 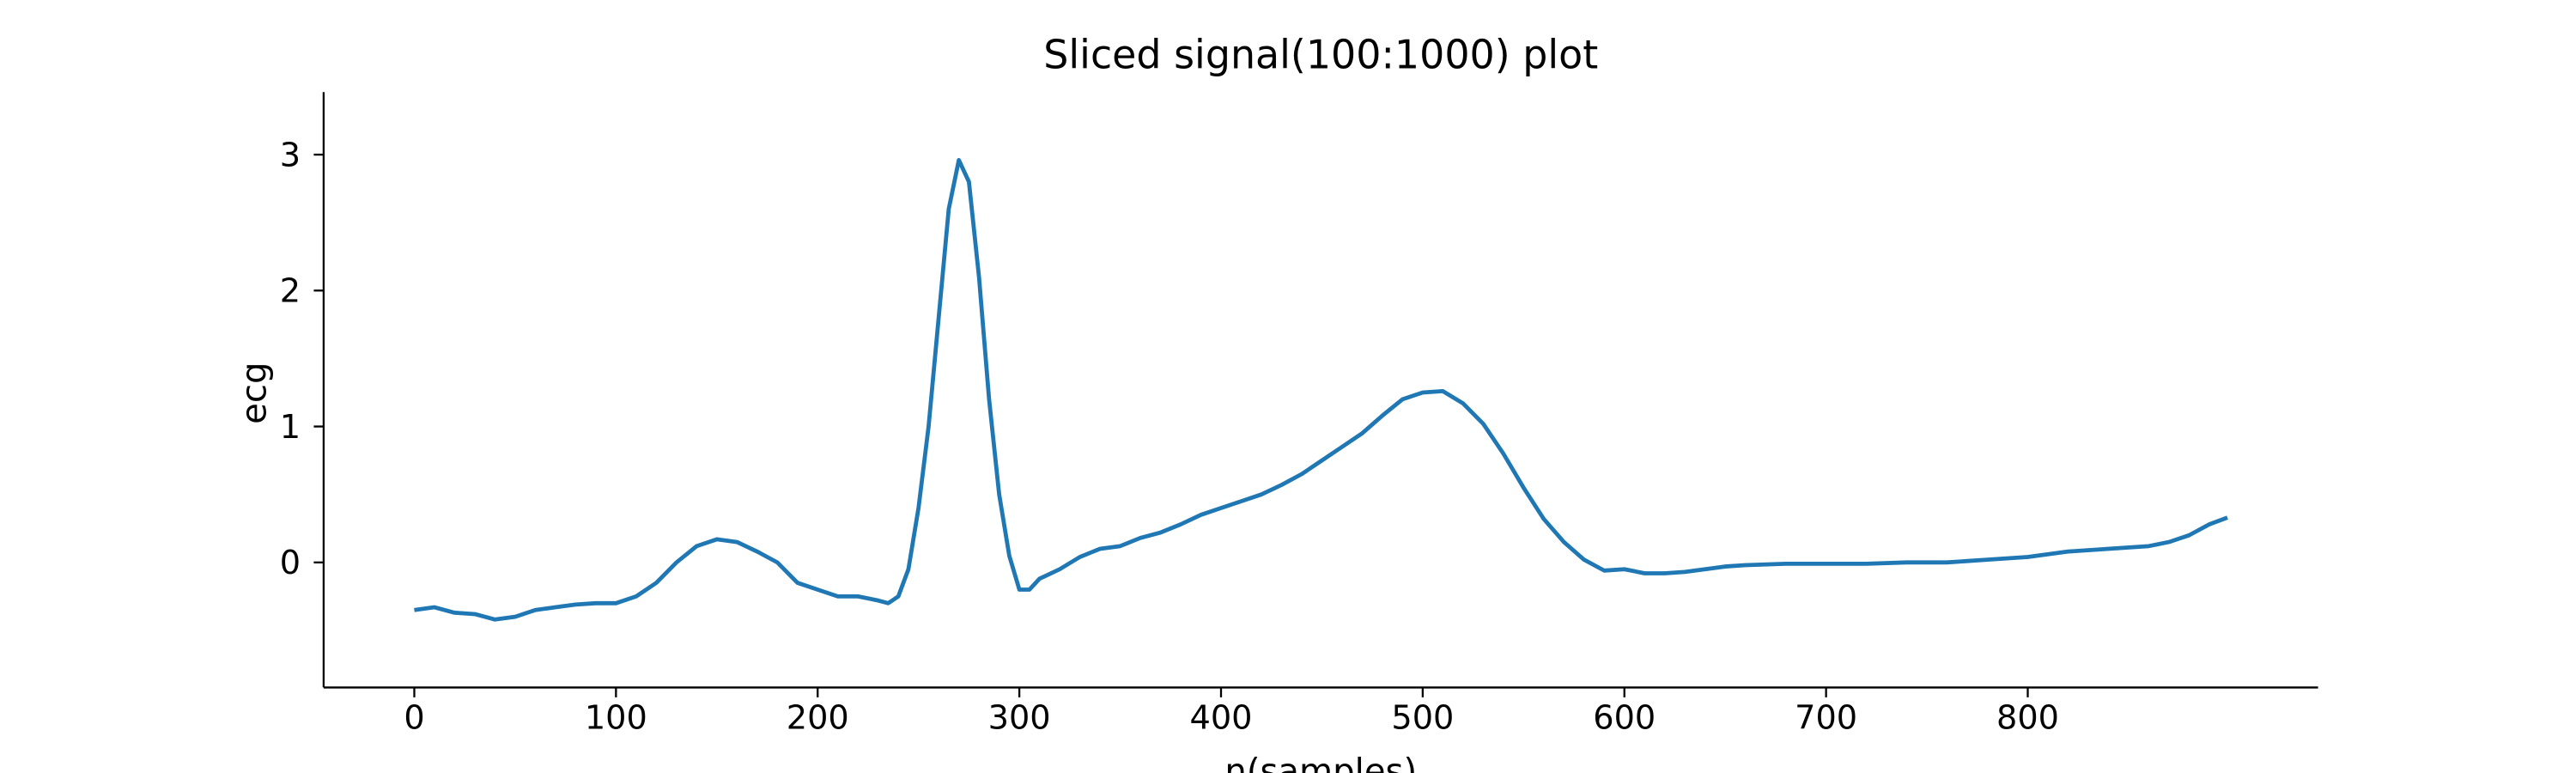 What do you see at coordinates (1422, 717) in the screenshot?
I see `x-tick-label: 500` at bounding box center [1422, 717].